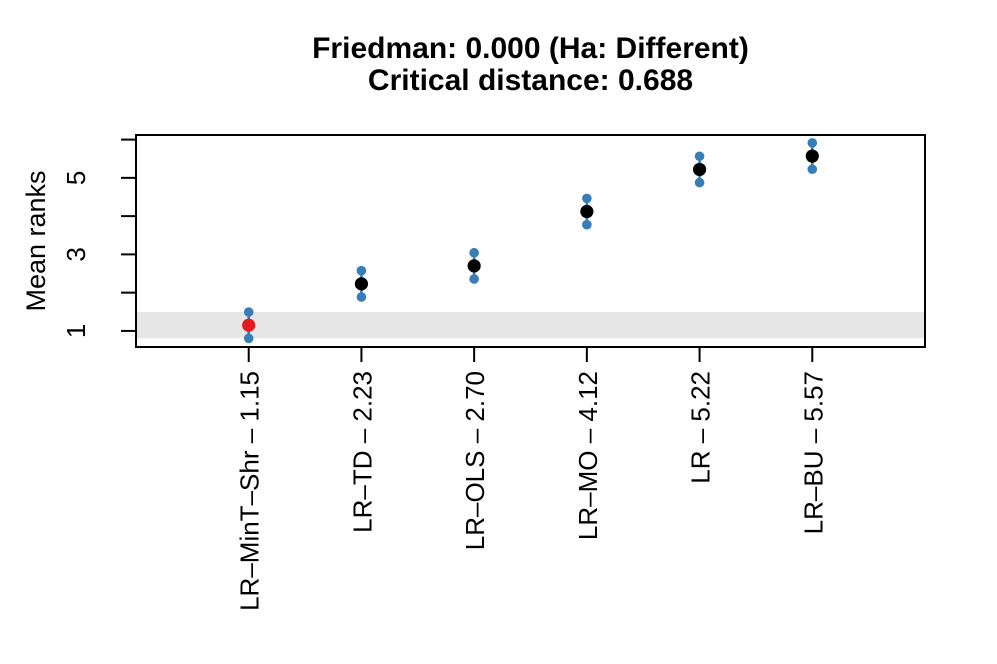 This screenshot has width=997, height=664. I want to click on x-tick-label: LR – 5.22, so click(701, 427).